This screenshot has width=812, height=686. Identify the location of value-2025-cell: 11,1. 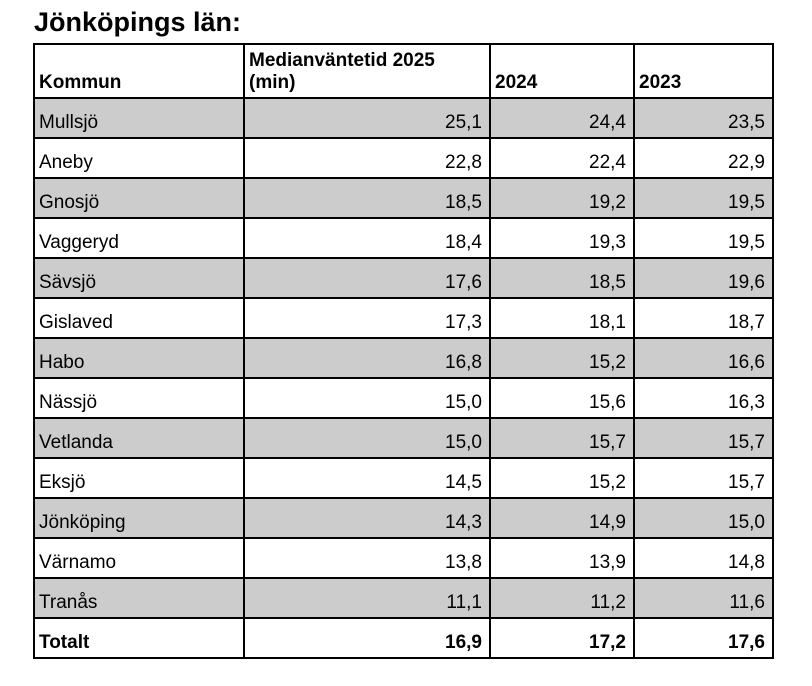
(367, 598).